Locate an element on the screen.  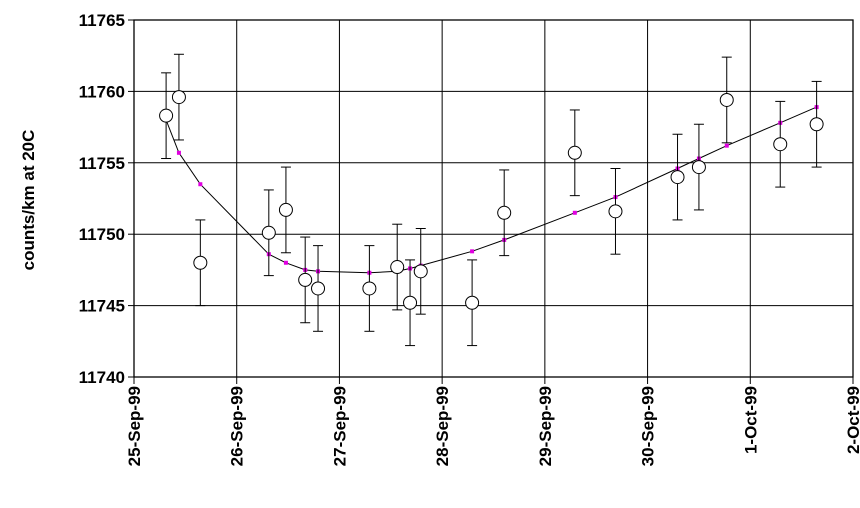
y-tick-label: 11760 is located at coordinates (102, 91).